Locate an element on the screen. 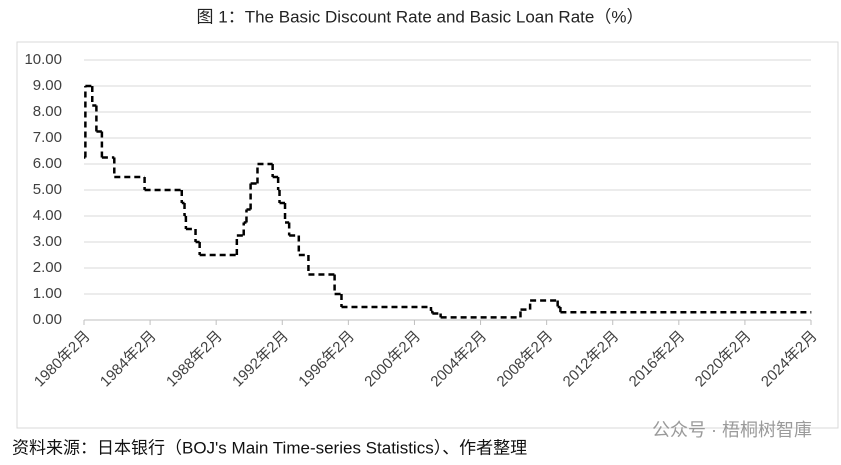 The height and width of the screenshot is (465, 841). y-tick-label: 10.00 is located at coordinates (43, 59).